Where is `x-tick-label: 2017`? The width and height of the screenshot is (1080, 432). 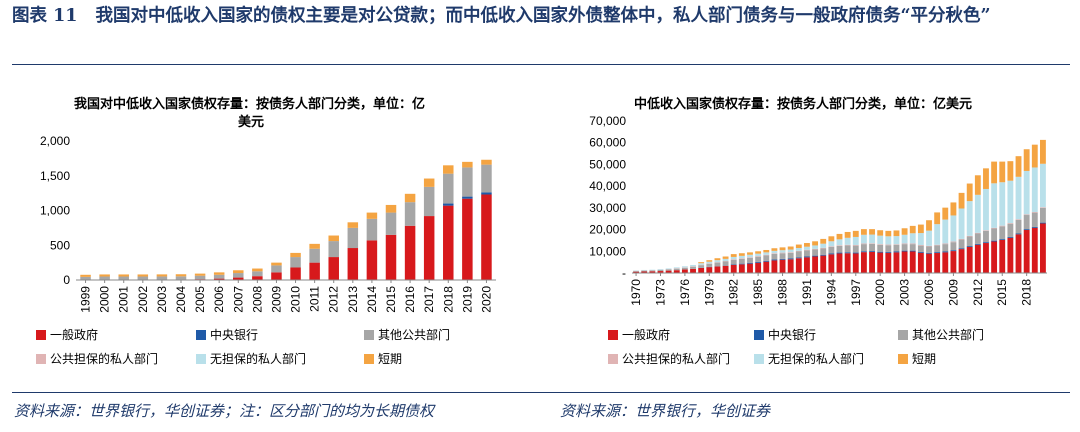 x-tick-label: 2017 is located at coordinates (429, 299).